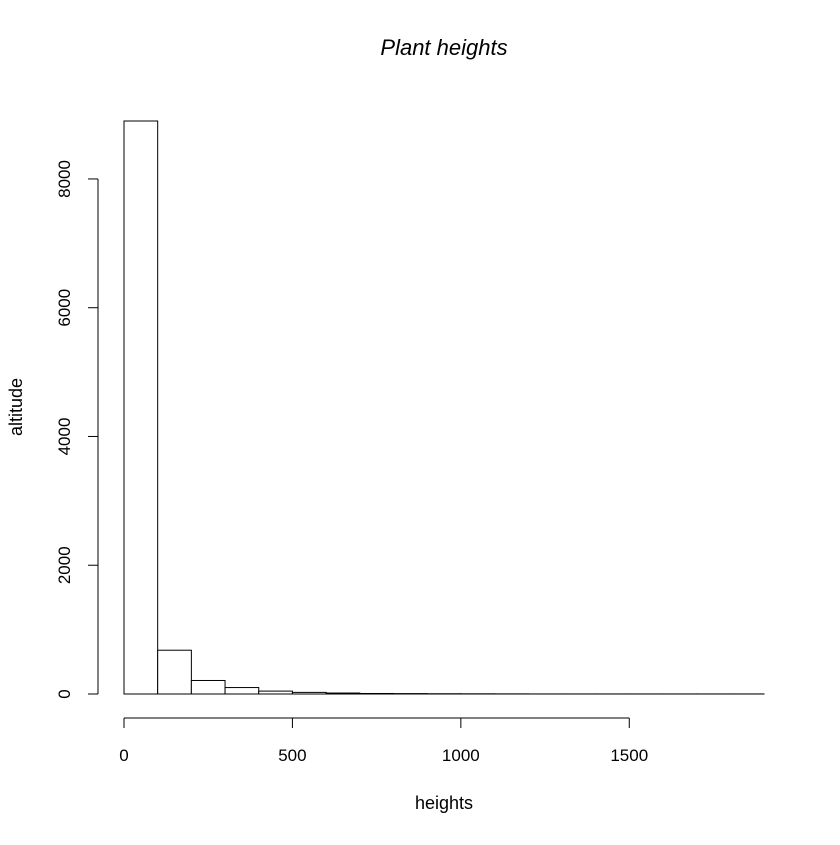  I want to click on y-tick-label: 6000, so click(64, 308).